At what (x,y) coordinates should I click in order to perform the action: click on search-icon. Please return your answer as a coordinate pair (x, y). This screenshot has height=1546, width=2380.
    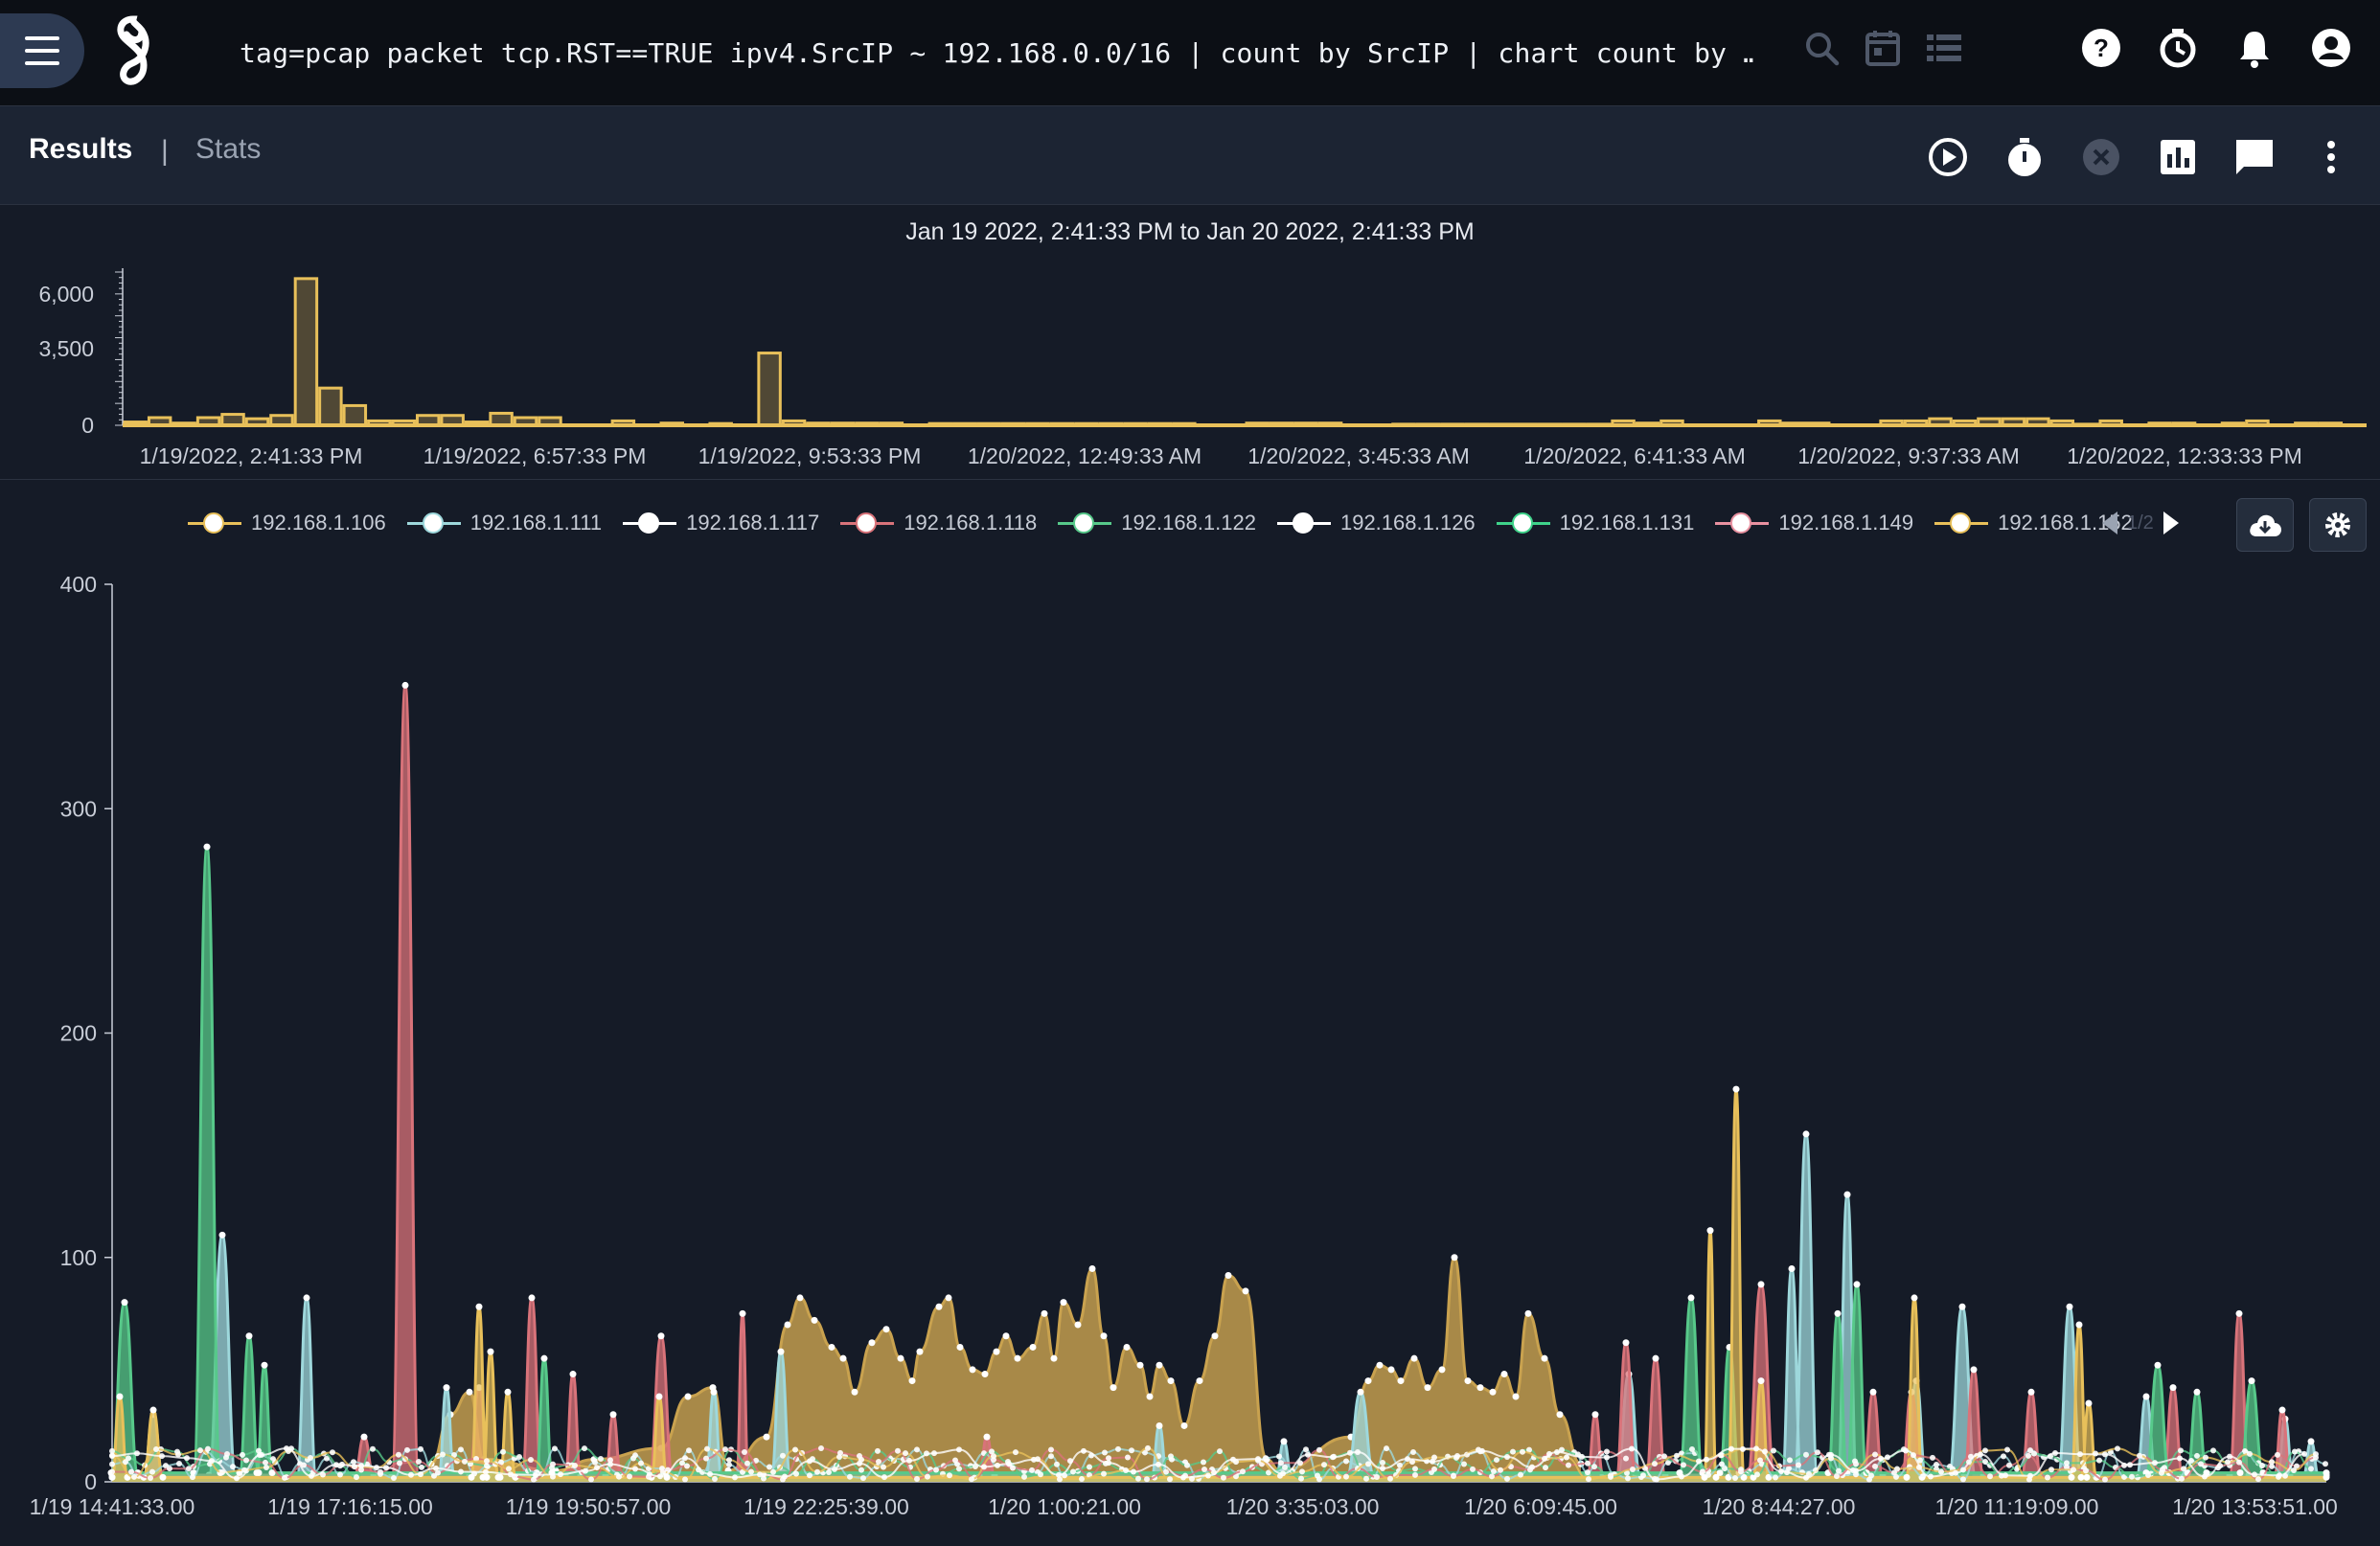
    Looking at the image, I should click on (1821, 48).